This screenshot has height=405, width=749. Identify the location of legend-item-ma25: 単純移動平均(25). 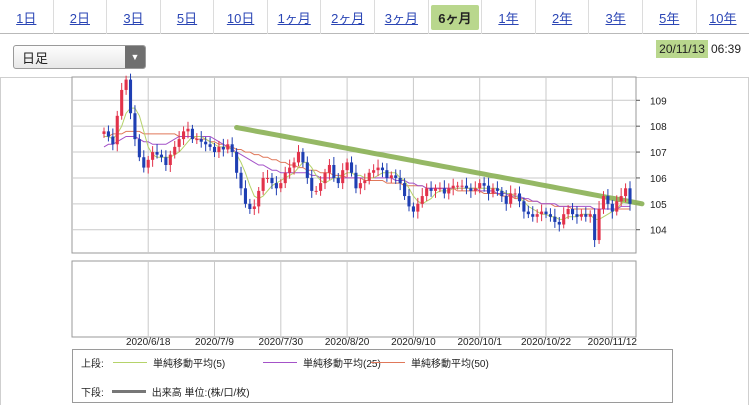
(322, 362).